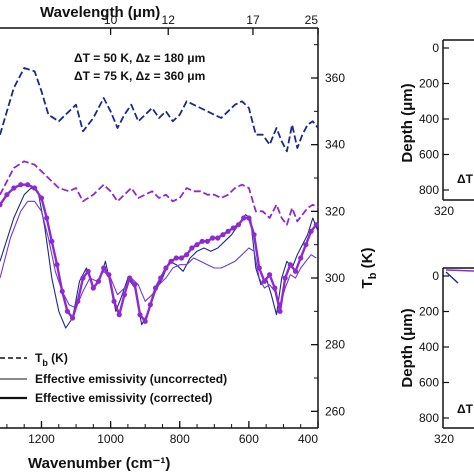  Describe the element at coordinates (169, 20) in the screenshot. I see `top-tick-label: 12` at that location.